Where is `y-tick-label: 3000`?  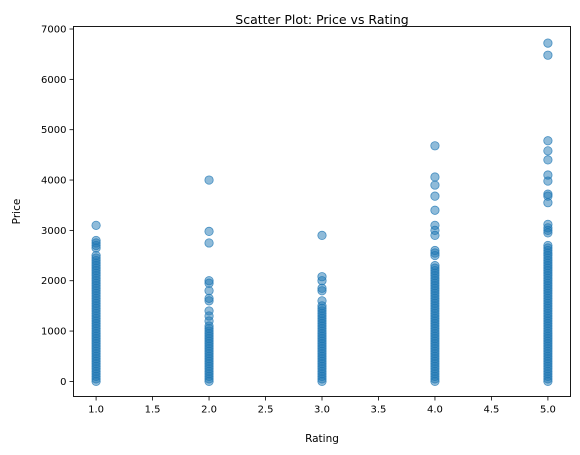 y-tick-label: 3000 is located at coordinates (53, 231).